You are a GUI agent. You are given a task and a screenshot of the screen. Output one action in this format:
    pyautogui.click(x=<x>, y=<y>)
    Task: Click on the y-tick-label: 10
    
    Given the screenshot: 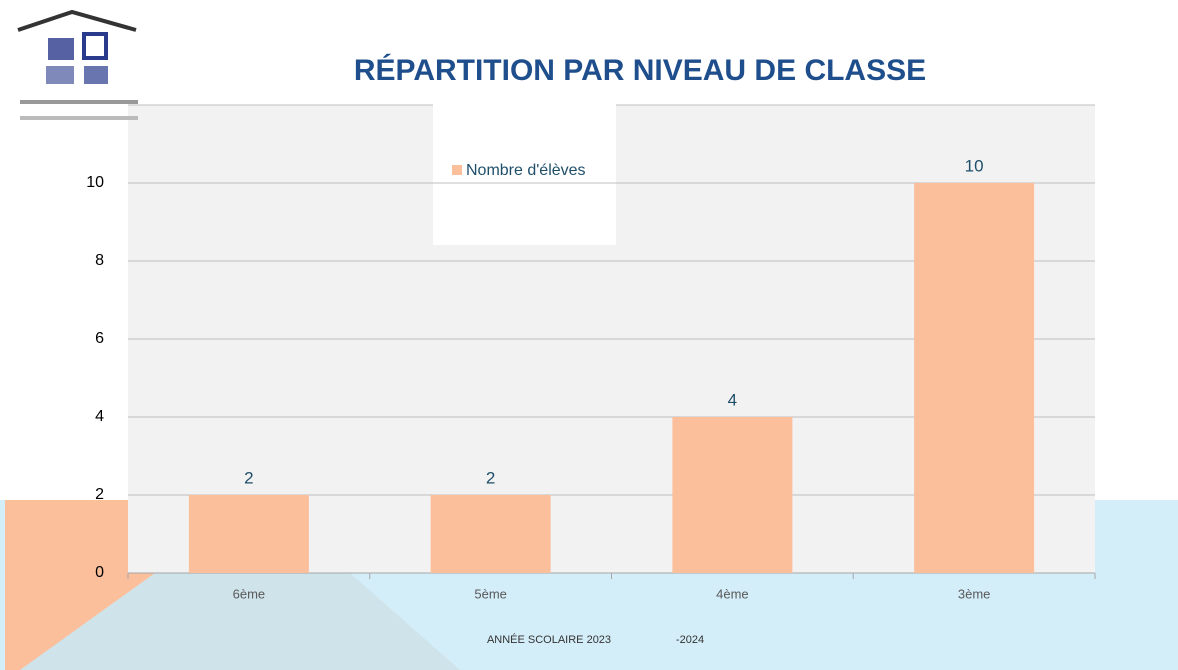 What is the action you would take?
    pyautogui.click(x=95, y=182)
    